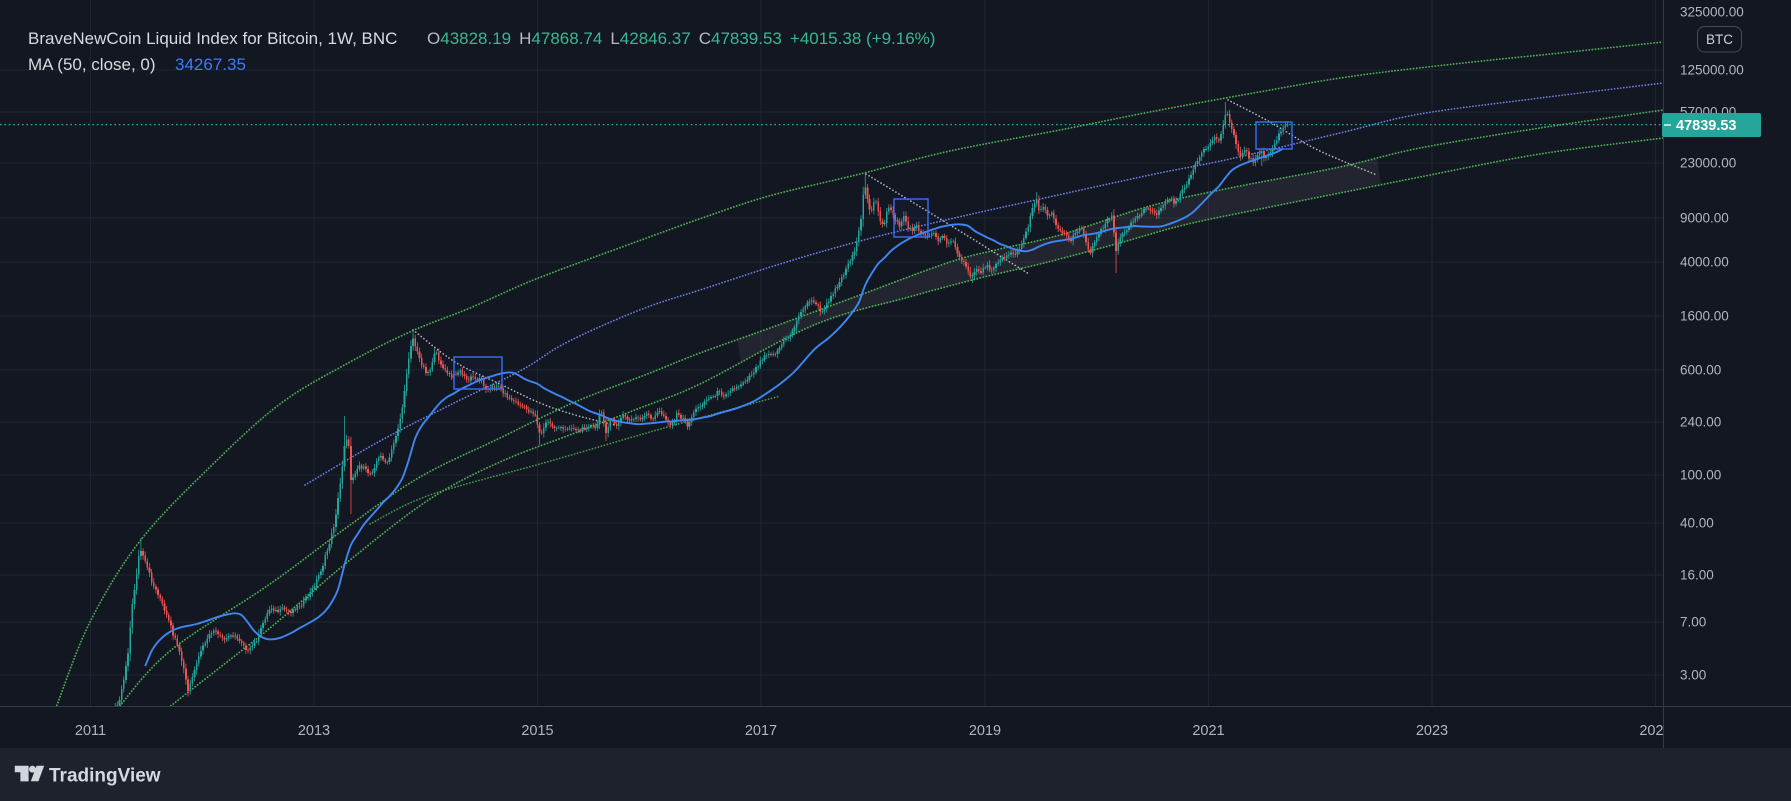  Describe the element at coordinates (537, 731) in the screenshot. I see `svg-text: 2015` at that location.